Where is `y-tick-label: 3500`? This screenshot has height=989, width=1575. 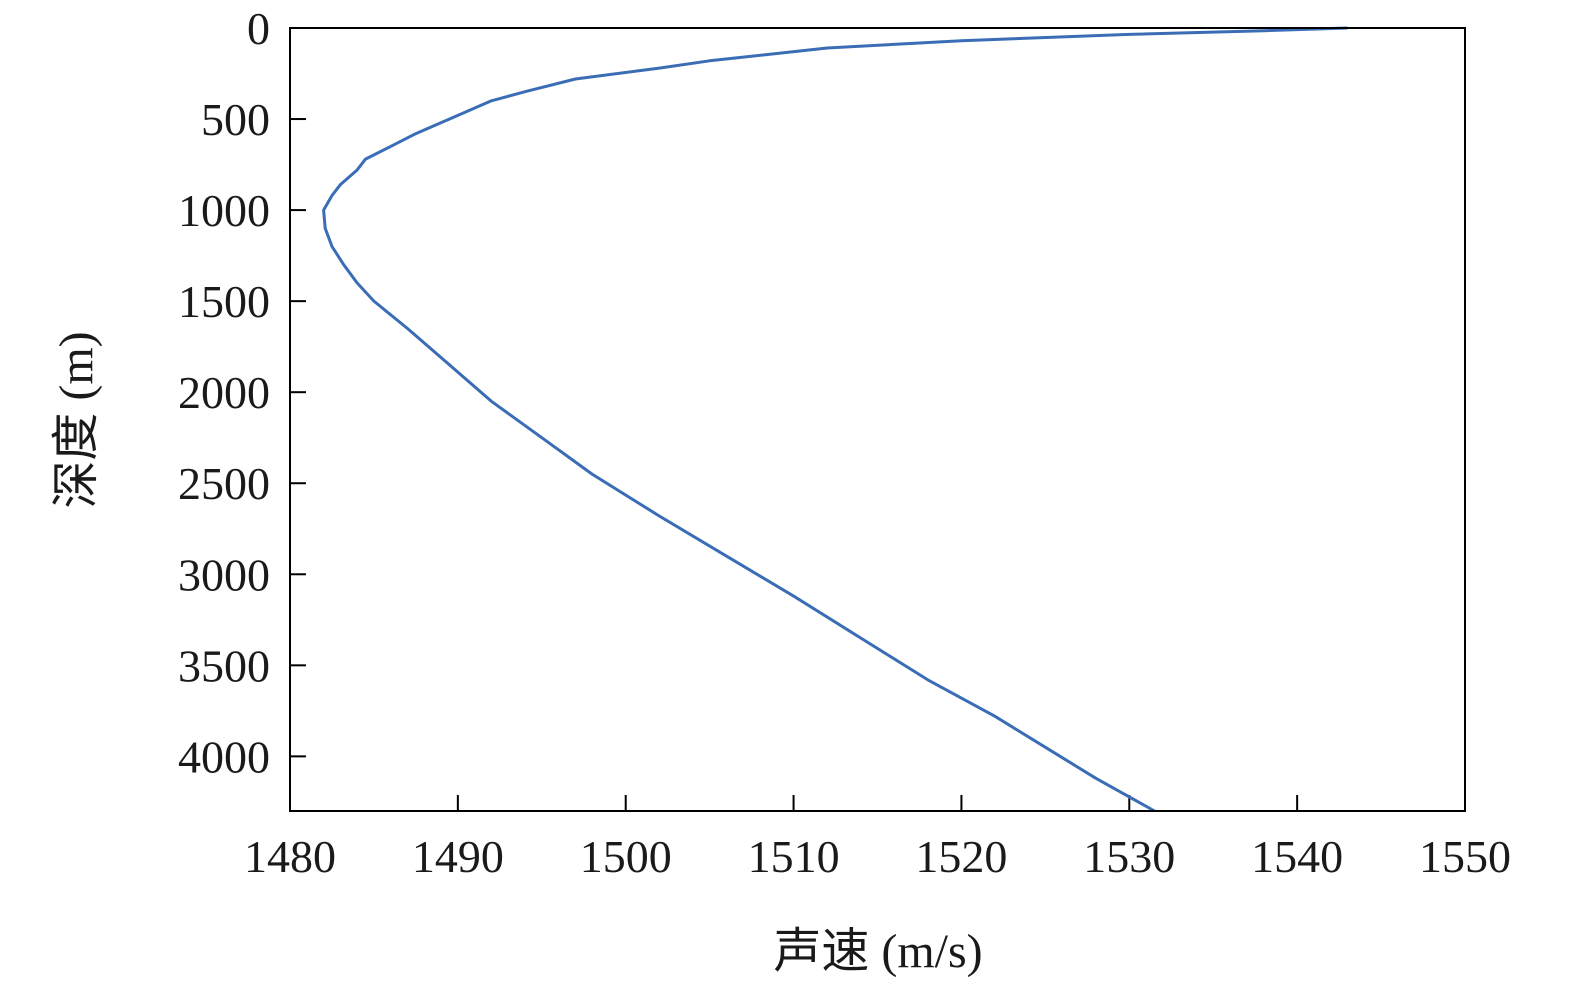 y-tick-label: 3500 is located at coordinates (224, 665).